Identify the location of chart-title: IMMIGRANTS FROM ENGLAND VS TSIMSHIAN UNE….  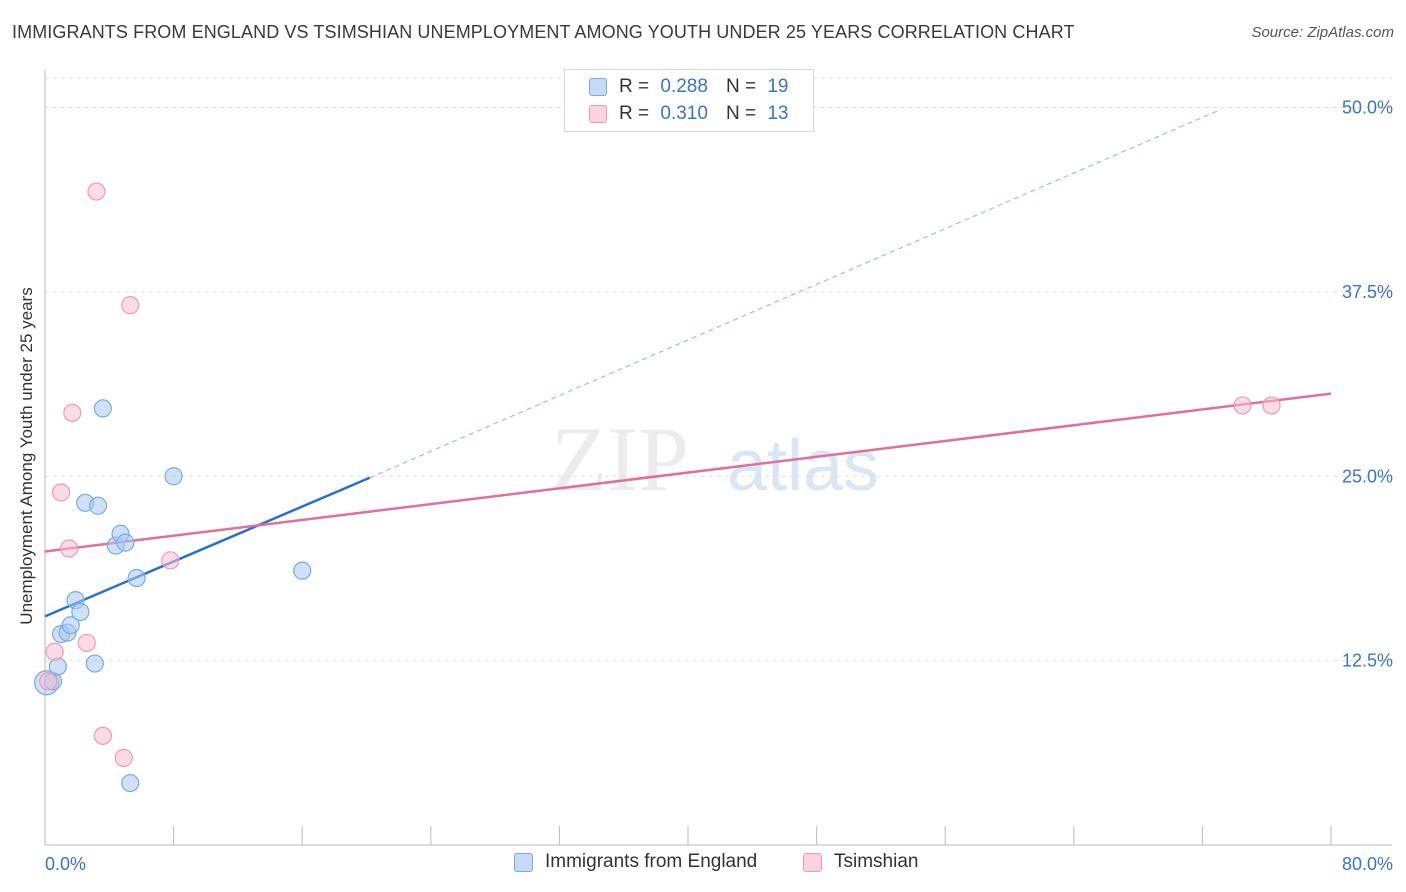
(543, 32).